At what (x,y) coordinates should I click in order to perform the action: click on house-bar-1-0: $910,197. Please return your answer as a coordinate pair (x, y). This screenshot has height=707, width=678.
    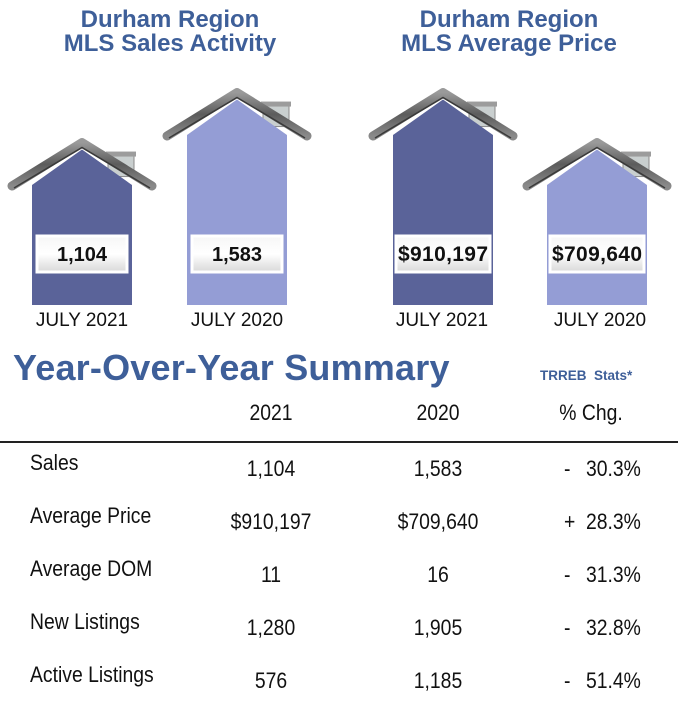
    Looking at the image, I should click on (443, 196).